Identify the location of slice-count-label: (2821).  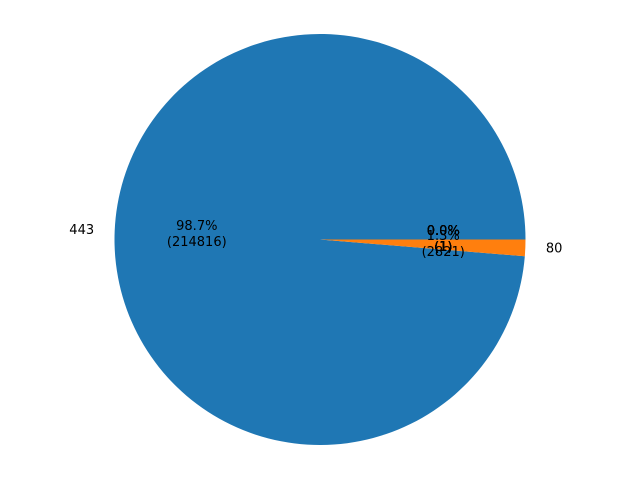
(443, 252).